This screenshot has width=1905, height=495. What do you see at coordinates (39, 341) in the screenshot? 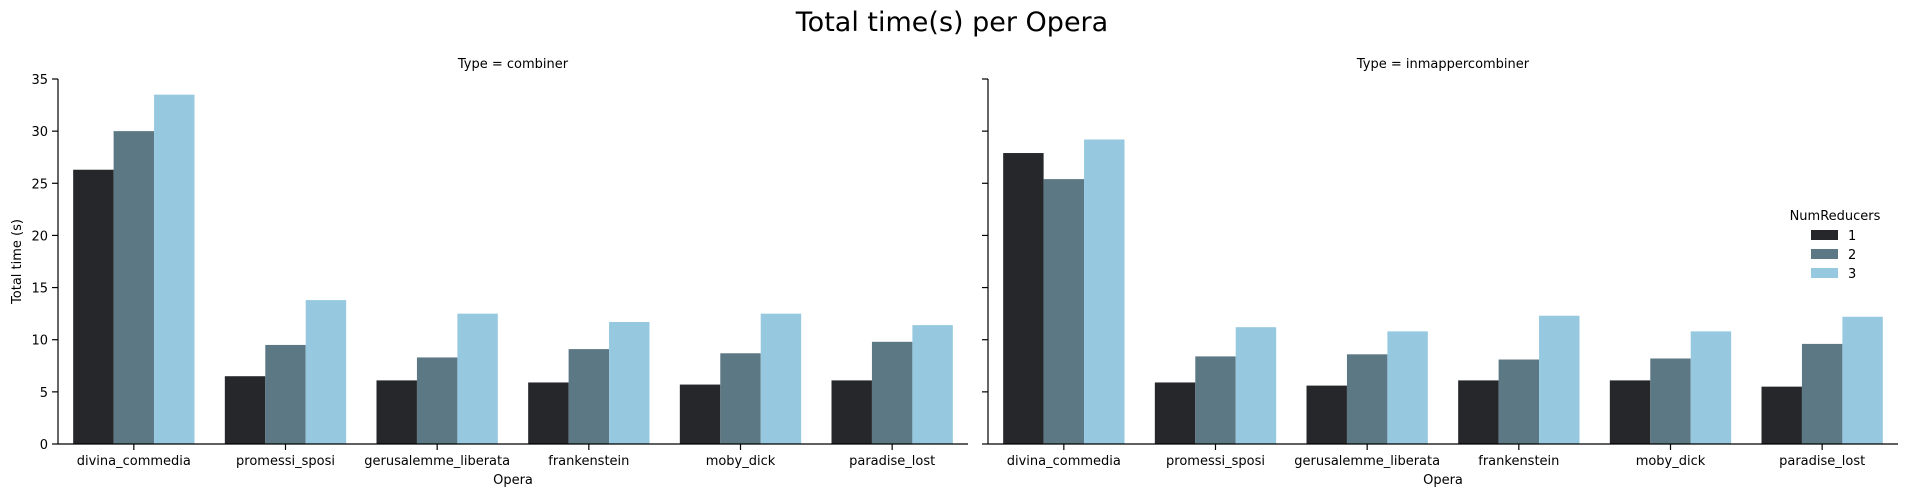
I see `y-tick-label: 10` at bounding box center [39, 341].